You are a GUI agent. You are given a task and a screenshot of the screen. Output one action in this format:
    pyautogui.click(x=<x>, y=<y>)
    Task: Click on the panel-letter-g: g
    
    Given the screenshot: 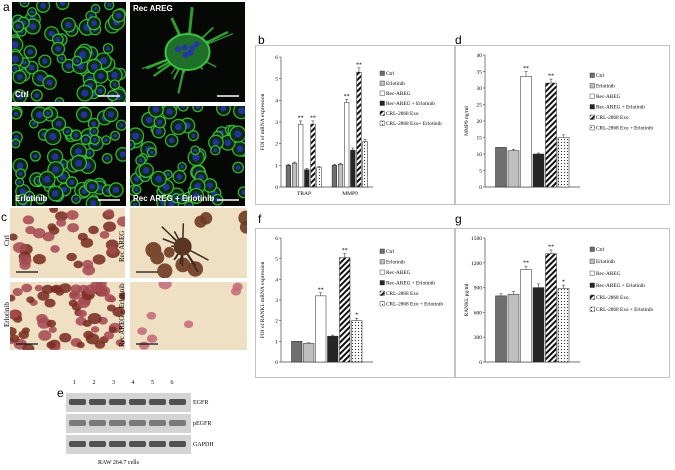 What is the action you would take?
    pyautogui.click(x=458, y=219)
    